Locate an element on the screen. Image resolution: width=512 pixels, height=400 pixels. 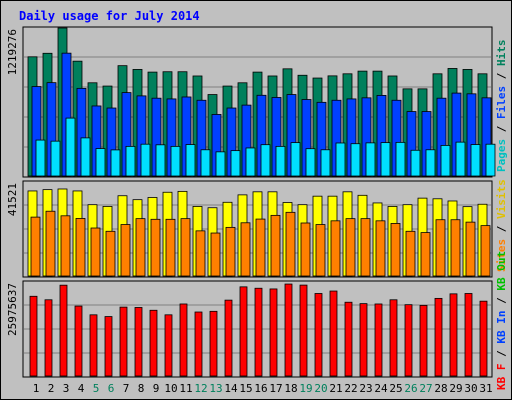
x-tick-label-14: 14 is located at coordinates (231, 388).